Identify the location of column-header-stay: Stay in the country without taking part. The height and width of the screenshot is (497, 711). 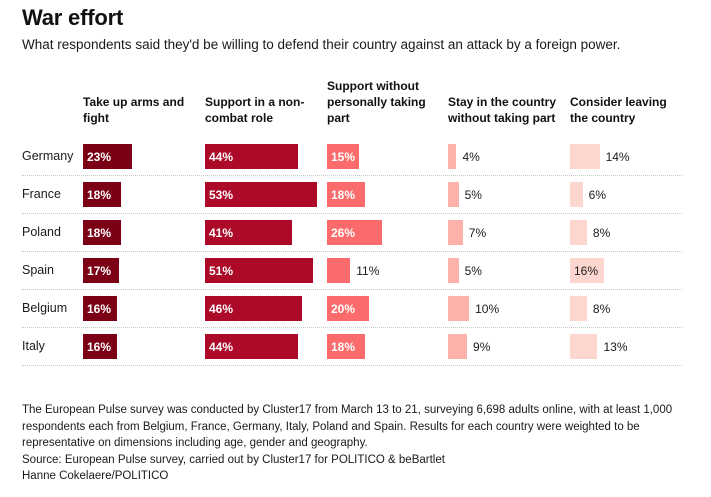
(505, 110).